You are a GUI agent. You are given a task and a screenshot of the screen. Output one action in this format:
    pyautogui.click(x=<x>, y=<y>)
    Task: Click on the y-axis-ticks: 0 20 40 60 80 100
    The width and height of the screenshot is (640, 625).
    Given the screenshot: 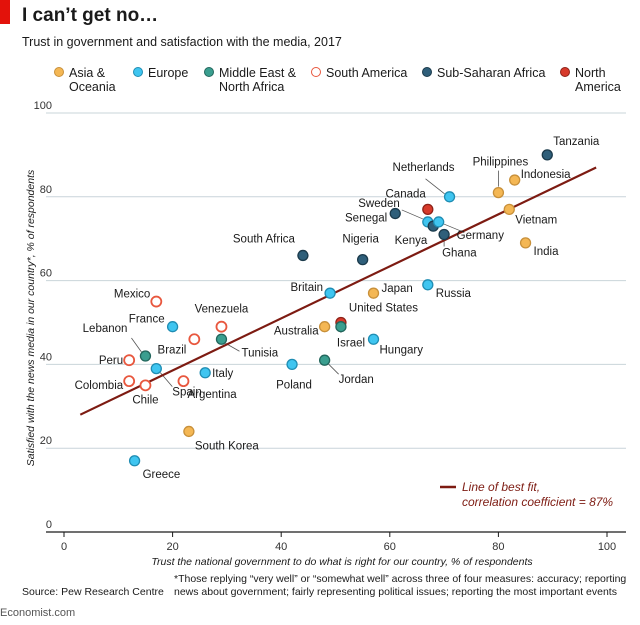 What is the action you would take?
    pyautogui.click(x=43, y=315)
    